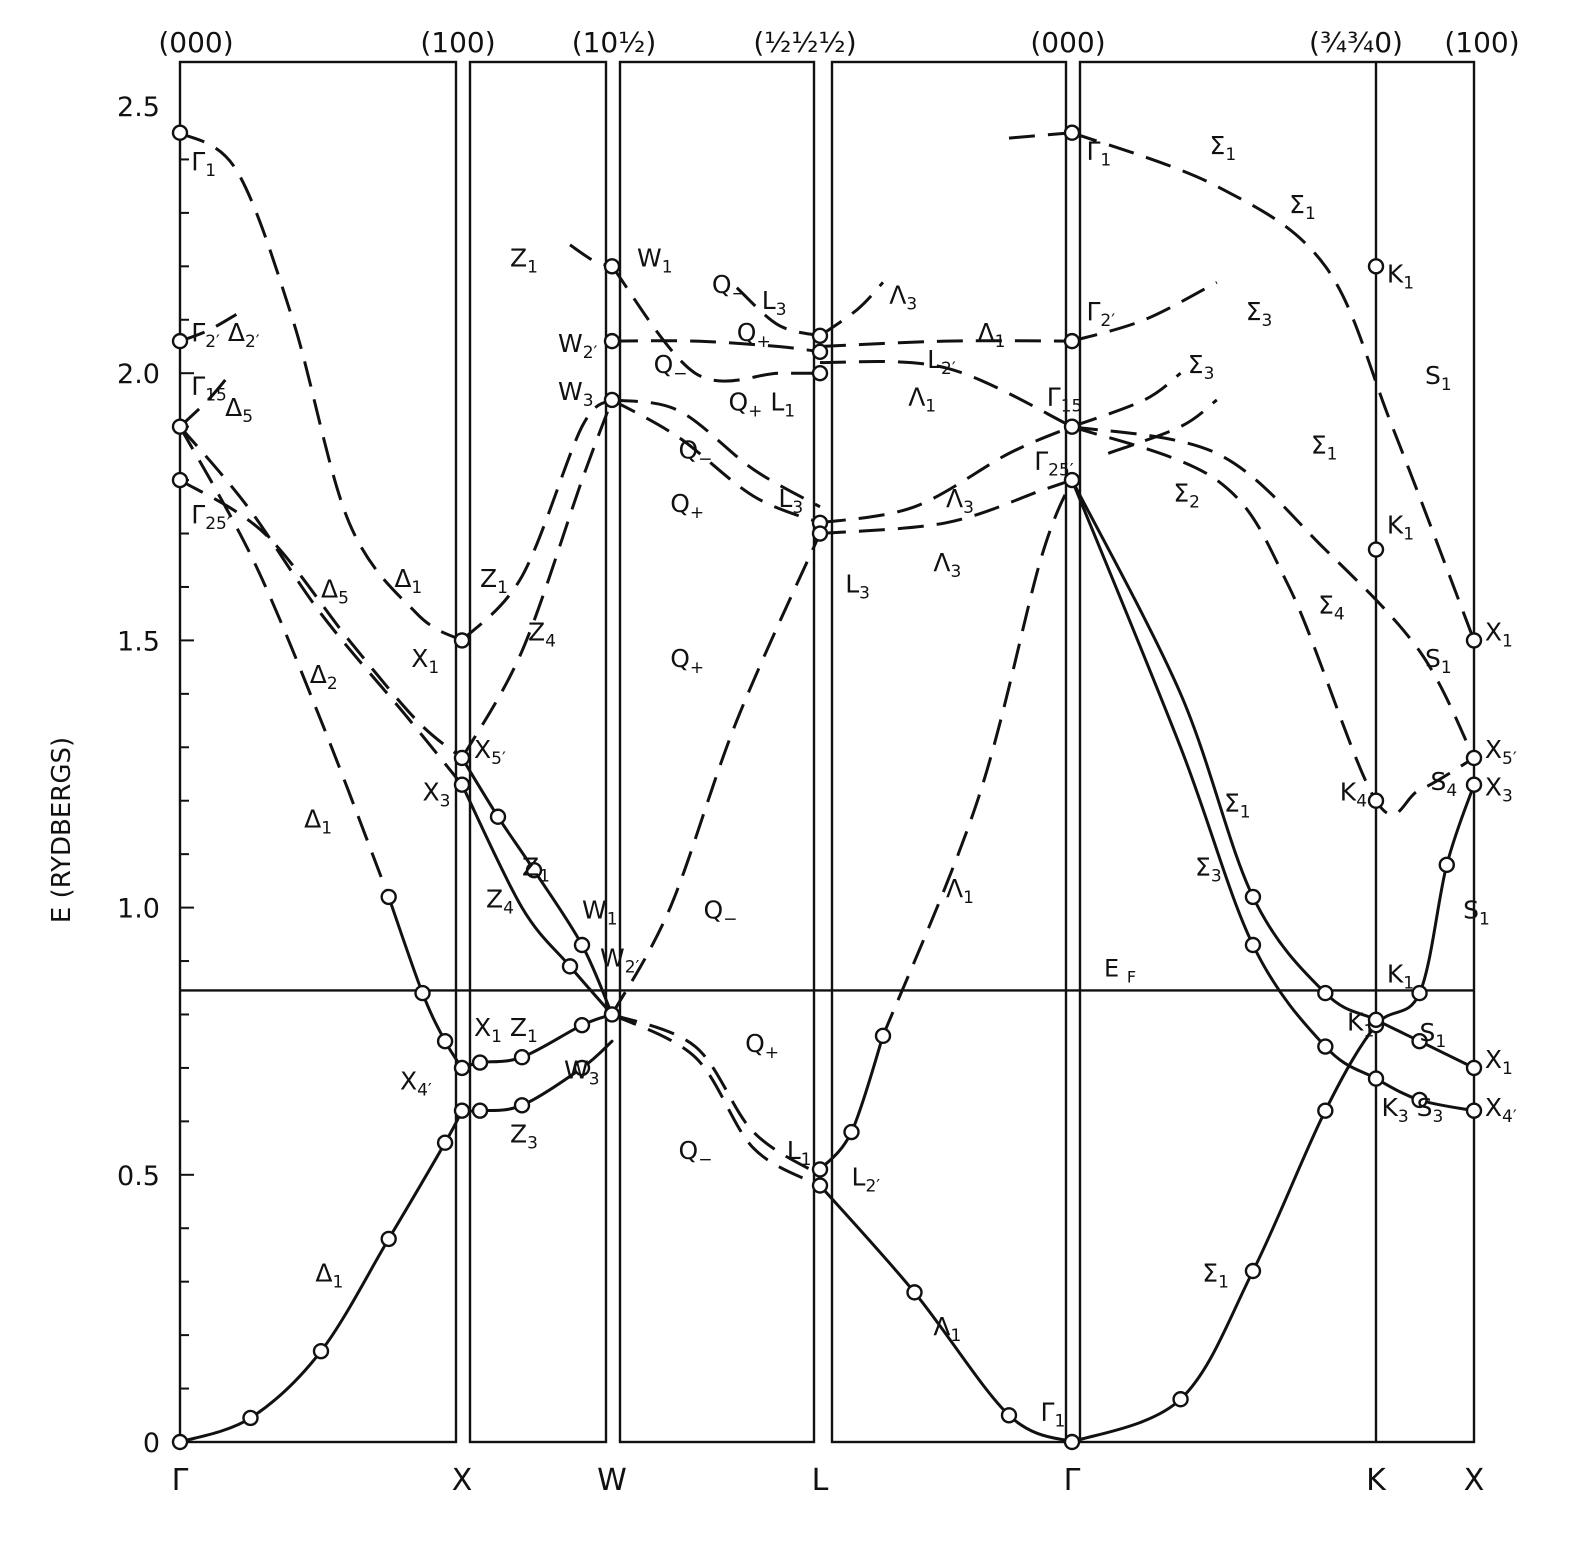  I want to click on band-annotation: Δ5​, so click(335, 592).